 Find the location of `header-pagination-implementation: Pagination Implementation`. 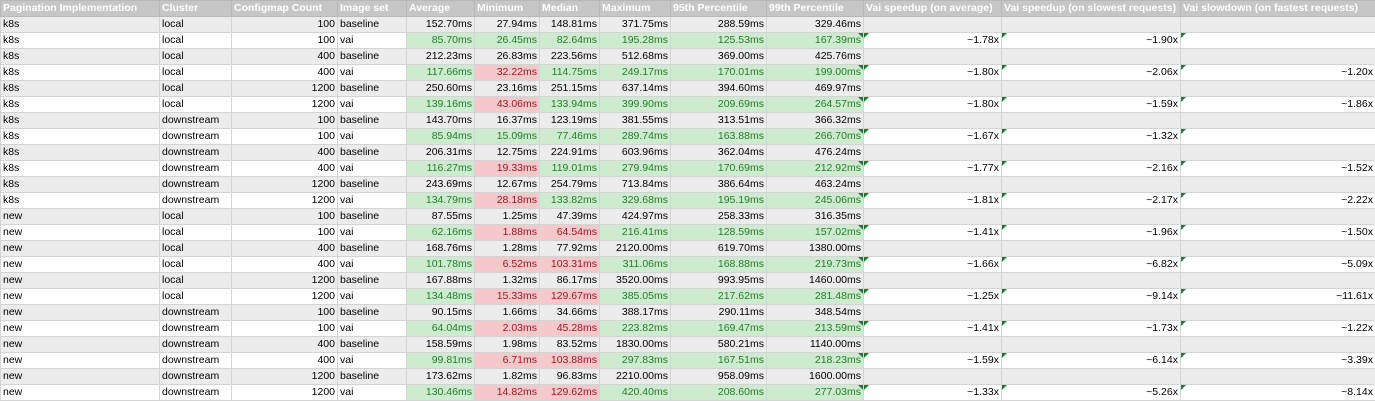

header-pagination-implementation: Pagination Implementation is located at coordinates (80, 8).